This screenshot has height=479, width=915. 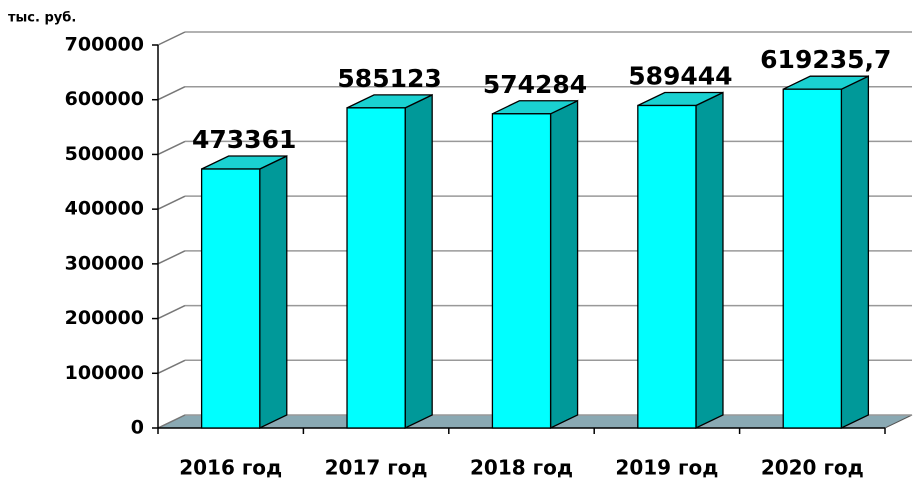 What do you see at coordinates (666, 467) in the screenshot?
I see `x-tick-label: 2019 год` at bounding box center [666, 467].